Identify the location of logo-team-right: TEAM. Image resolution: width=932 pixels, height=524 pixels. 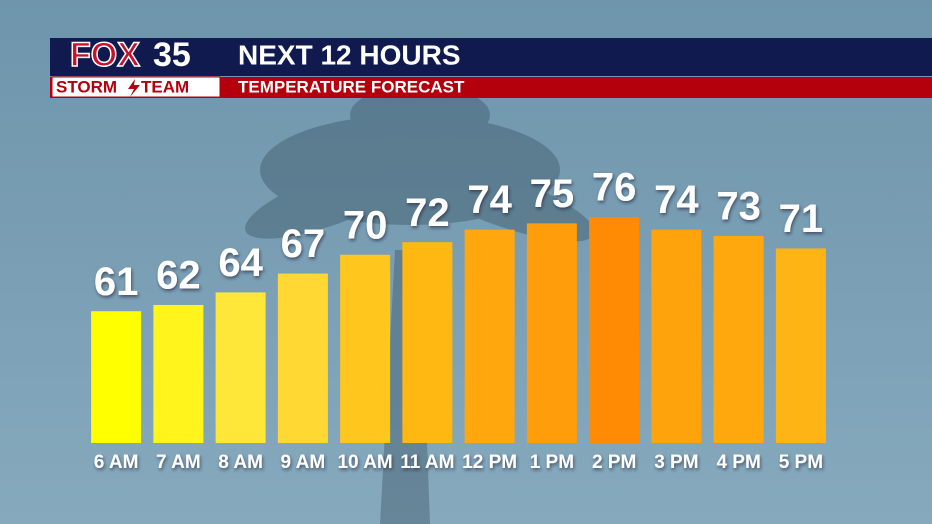
(165, 86).